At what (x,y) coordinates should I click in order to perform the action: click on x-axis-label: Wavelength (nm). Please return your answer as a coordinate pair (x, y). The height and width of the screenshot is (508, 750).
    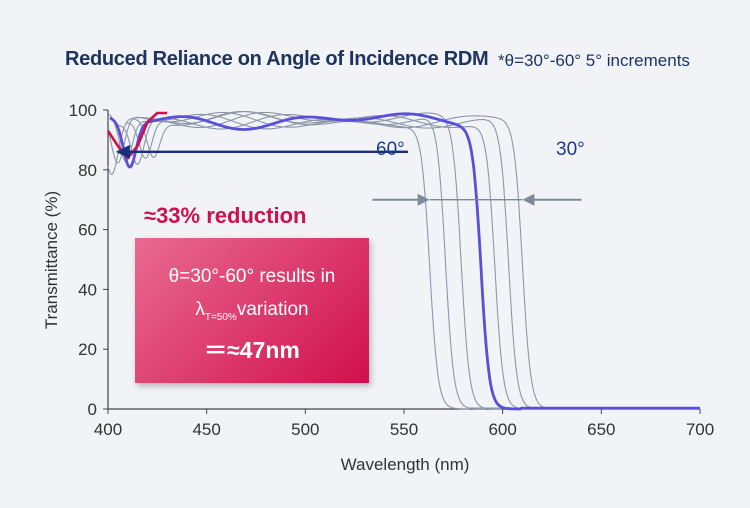
    Looking at the image, I should click on (405, 464).